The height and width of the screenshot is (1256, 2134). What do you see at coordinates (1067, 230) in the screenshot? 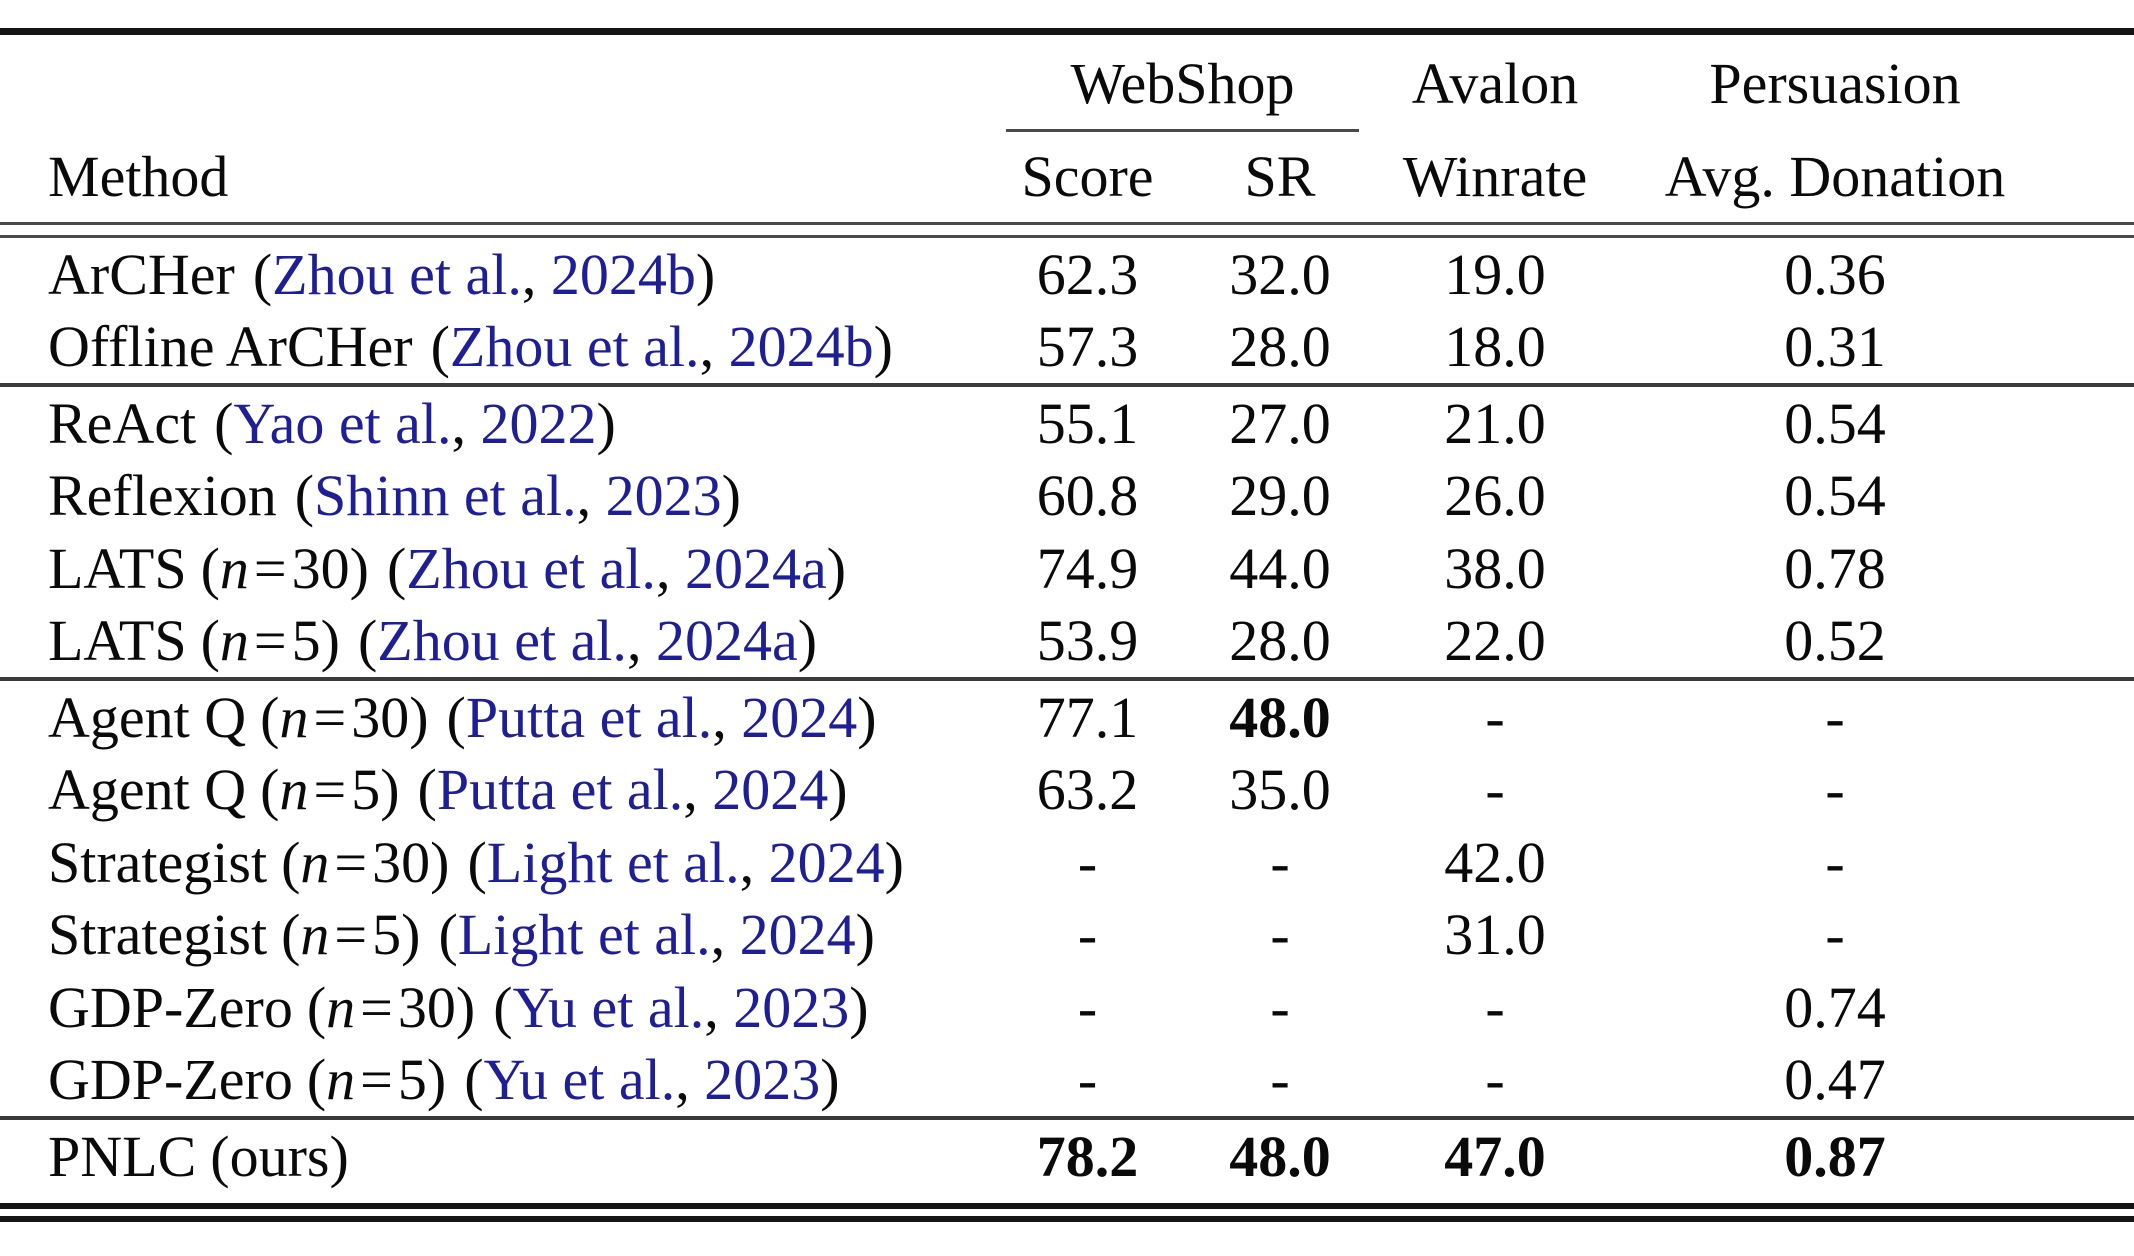
I see `header-separator-rule` at bounding box center [1067, 230].